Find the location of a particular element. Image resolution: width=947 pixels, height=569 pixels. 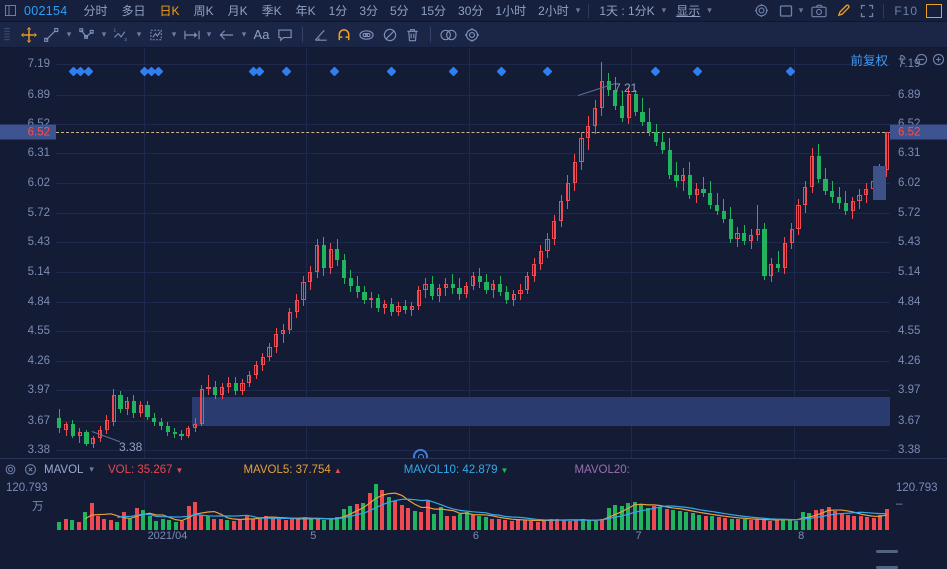

compare-tool-icon is located at coordinates (448, 35).